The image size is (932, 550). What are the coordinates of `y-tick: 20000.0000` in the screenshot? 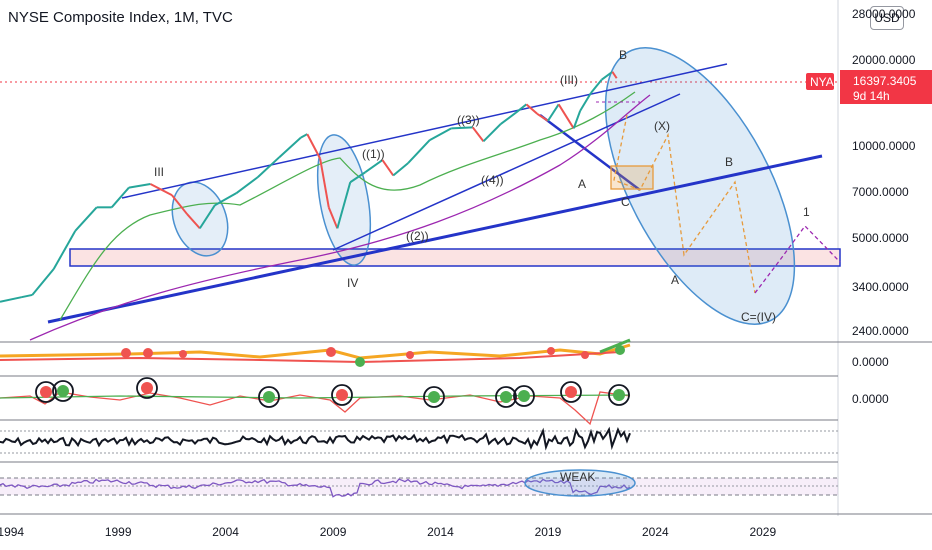 It's located at (884, 60).